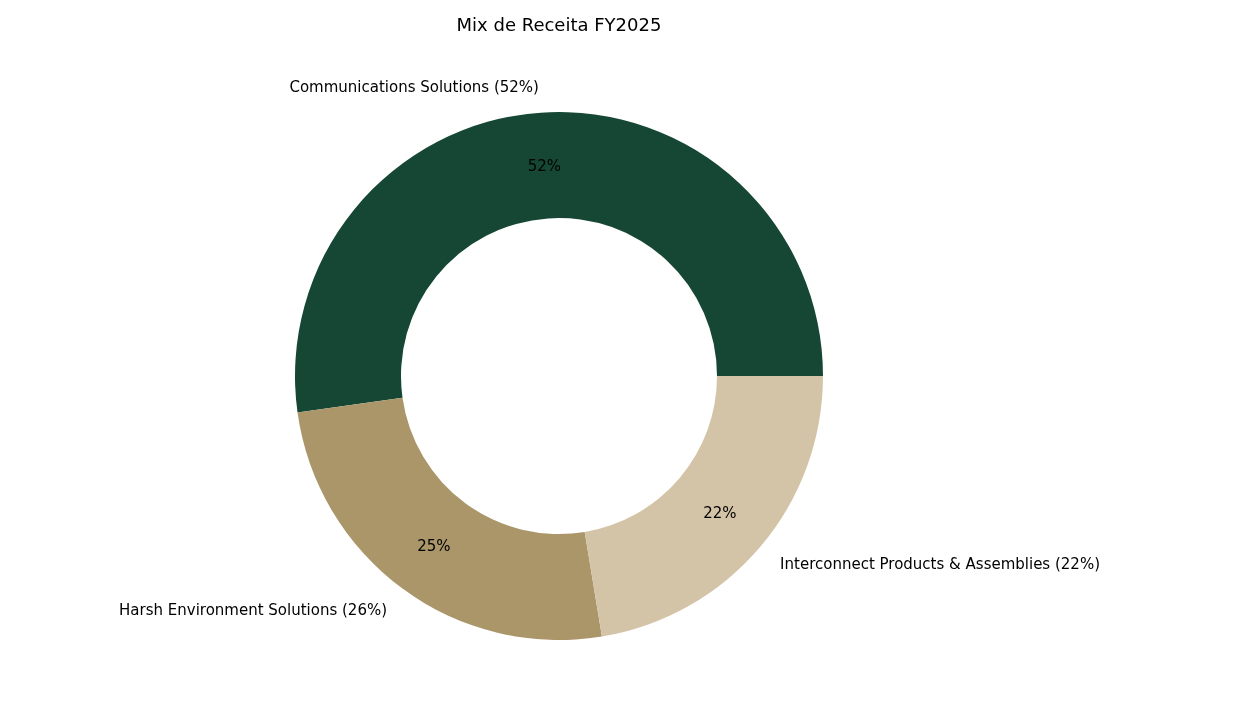 Image resolution: width=1240 pixels, height=721 pixels. What do you see at coordinates (414, 86) in the screenshot?
I see `slice-label: Communications Solutions (52%)` at bounding box center [414, 86].